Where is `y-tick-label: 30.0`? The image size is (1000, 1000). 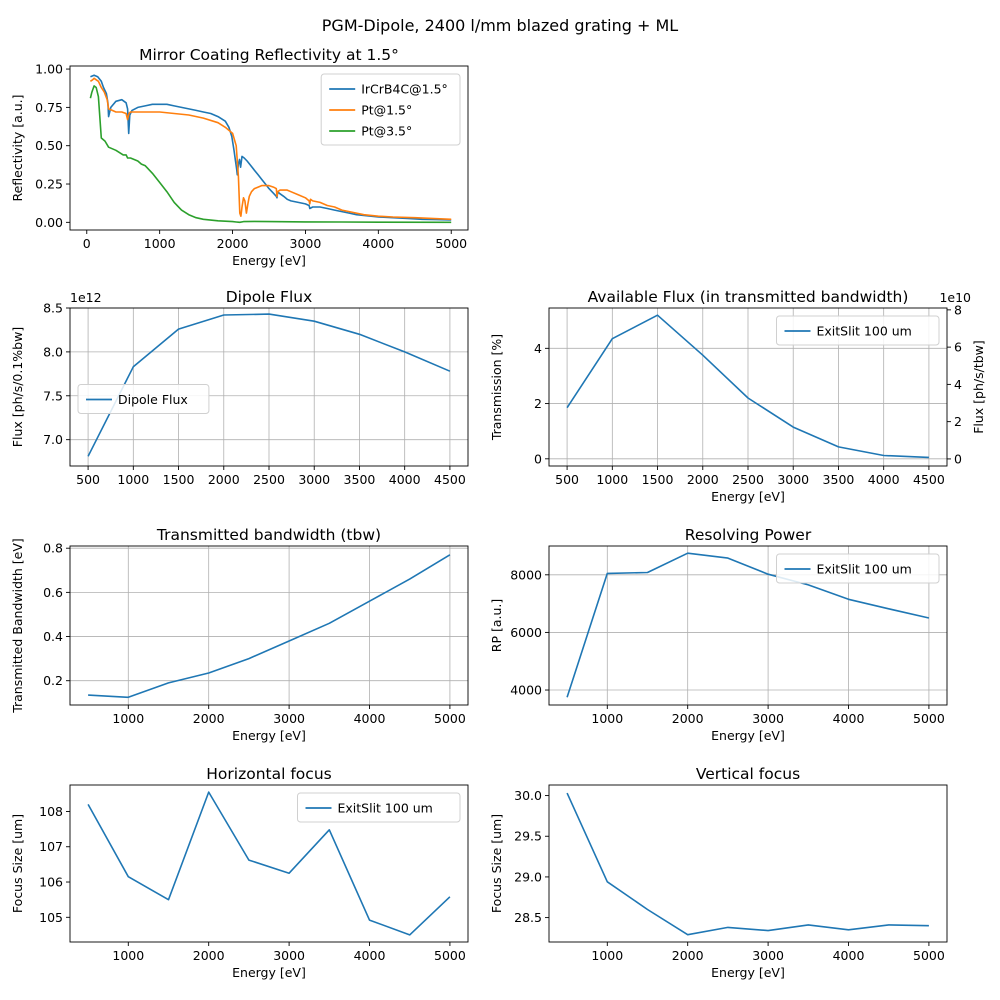
y-tick-label: 30.0 is located at coordinates (528, 795).